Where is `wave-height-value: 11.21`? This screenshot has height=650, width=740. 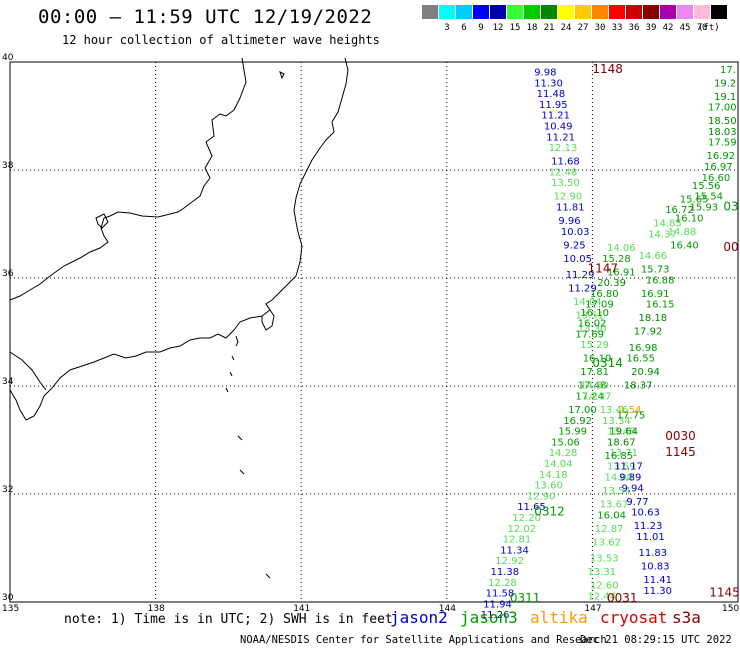
wave-height-value: 11.21 is located at coordinates (555, 116).